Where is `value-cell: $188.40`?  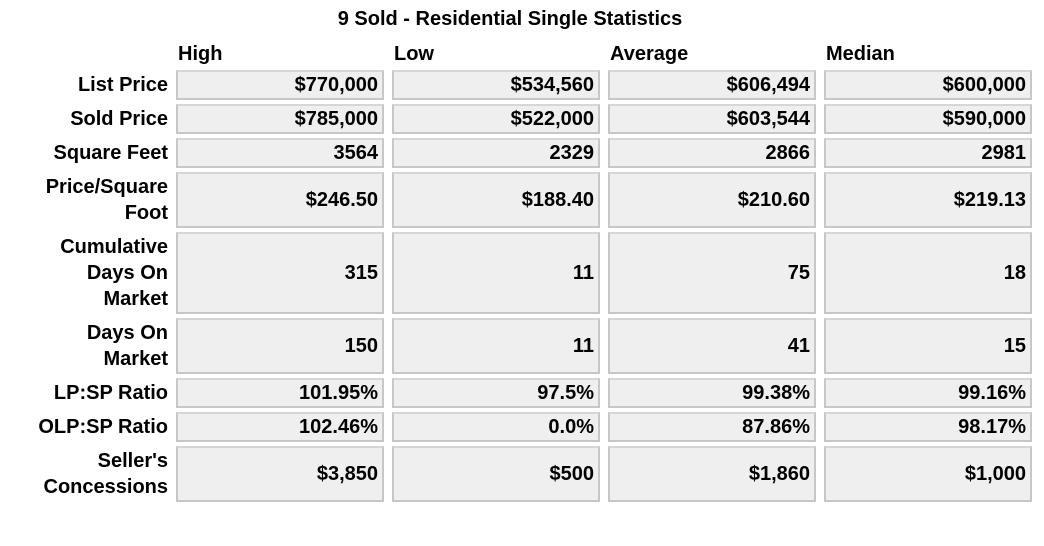
value-cell: $188.40 is located at coordinates (496, 200).